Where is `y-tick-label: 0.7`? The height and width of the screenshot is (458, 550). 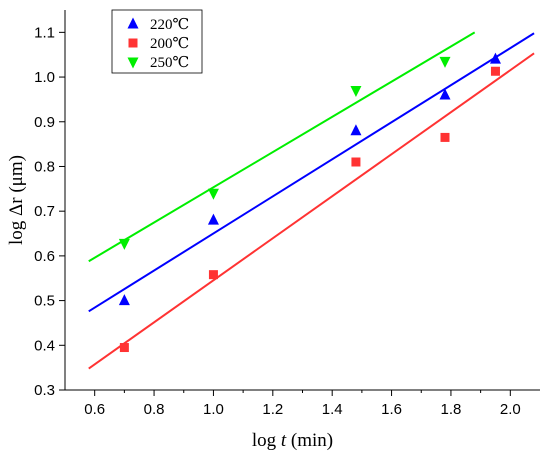 y-tick-label: 0.7 is located at coordinates (44, 211).